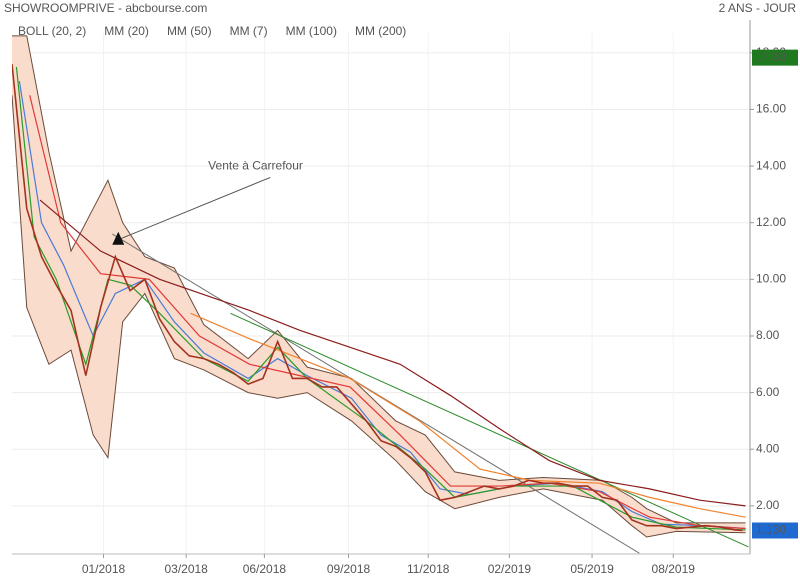 This screenshot has height=580, width=800. I want to click on x-tick-label: 03/2018, so click(186, 569).